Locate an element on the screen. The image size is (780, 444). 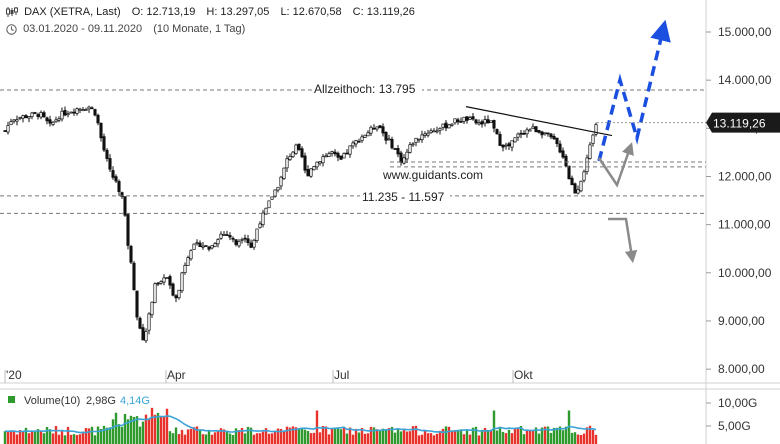
trendline is located at coordinates (539, 121).